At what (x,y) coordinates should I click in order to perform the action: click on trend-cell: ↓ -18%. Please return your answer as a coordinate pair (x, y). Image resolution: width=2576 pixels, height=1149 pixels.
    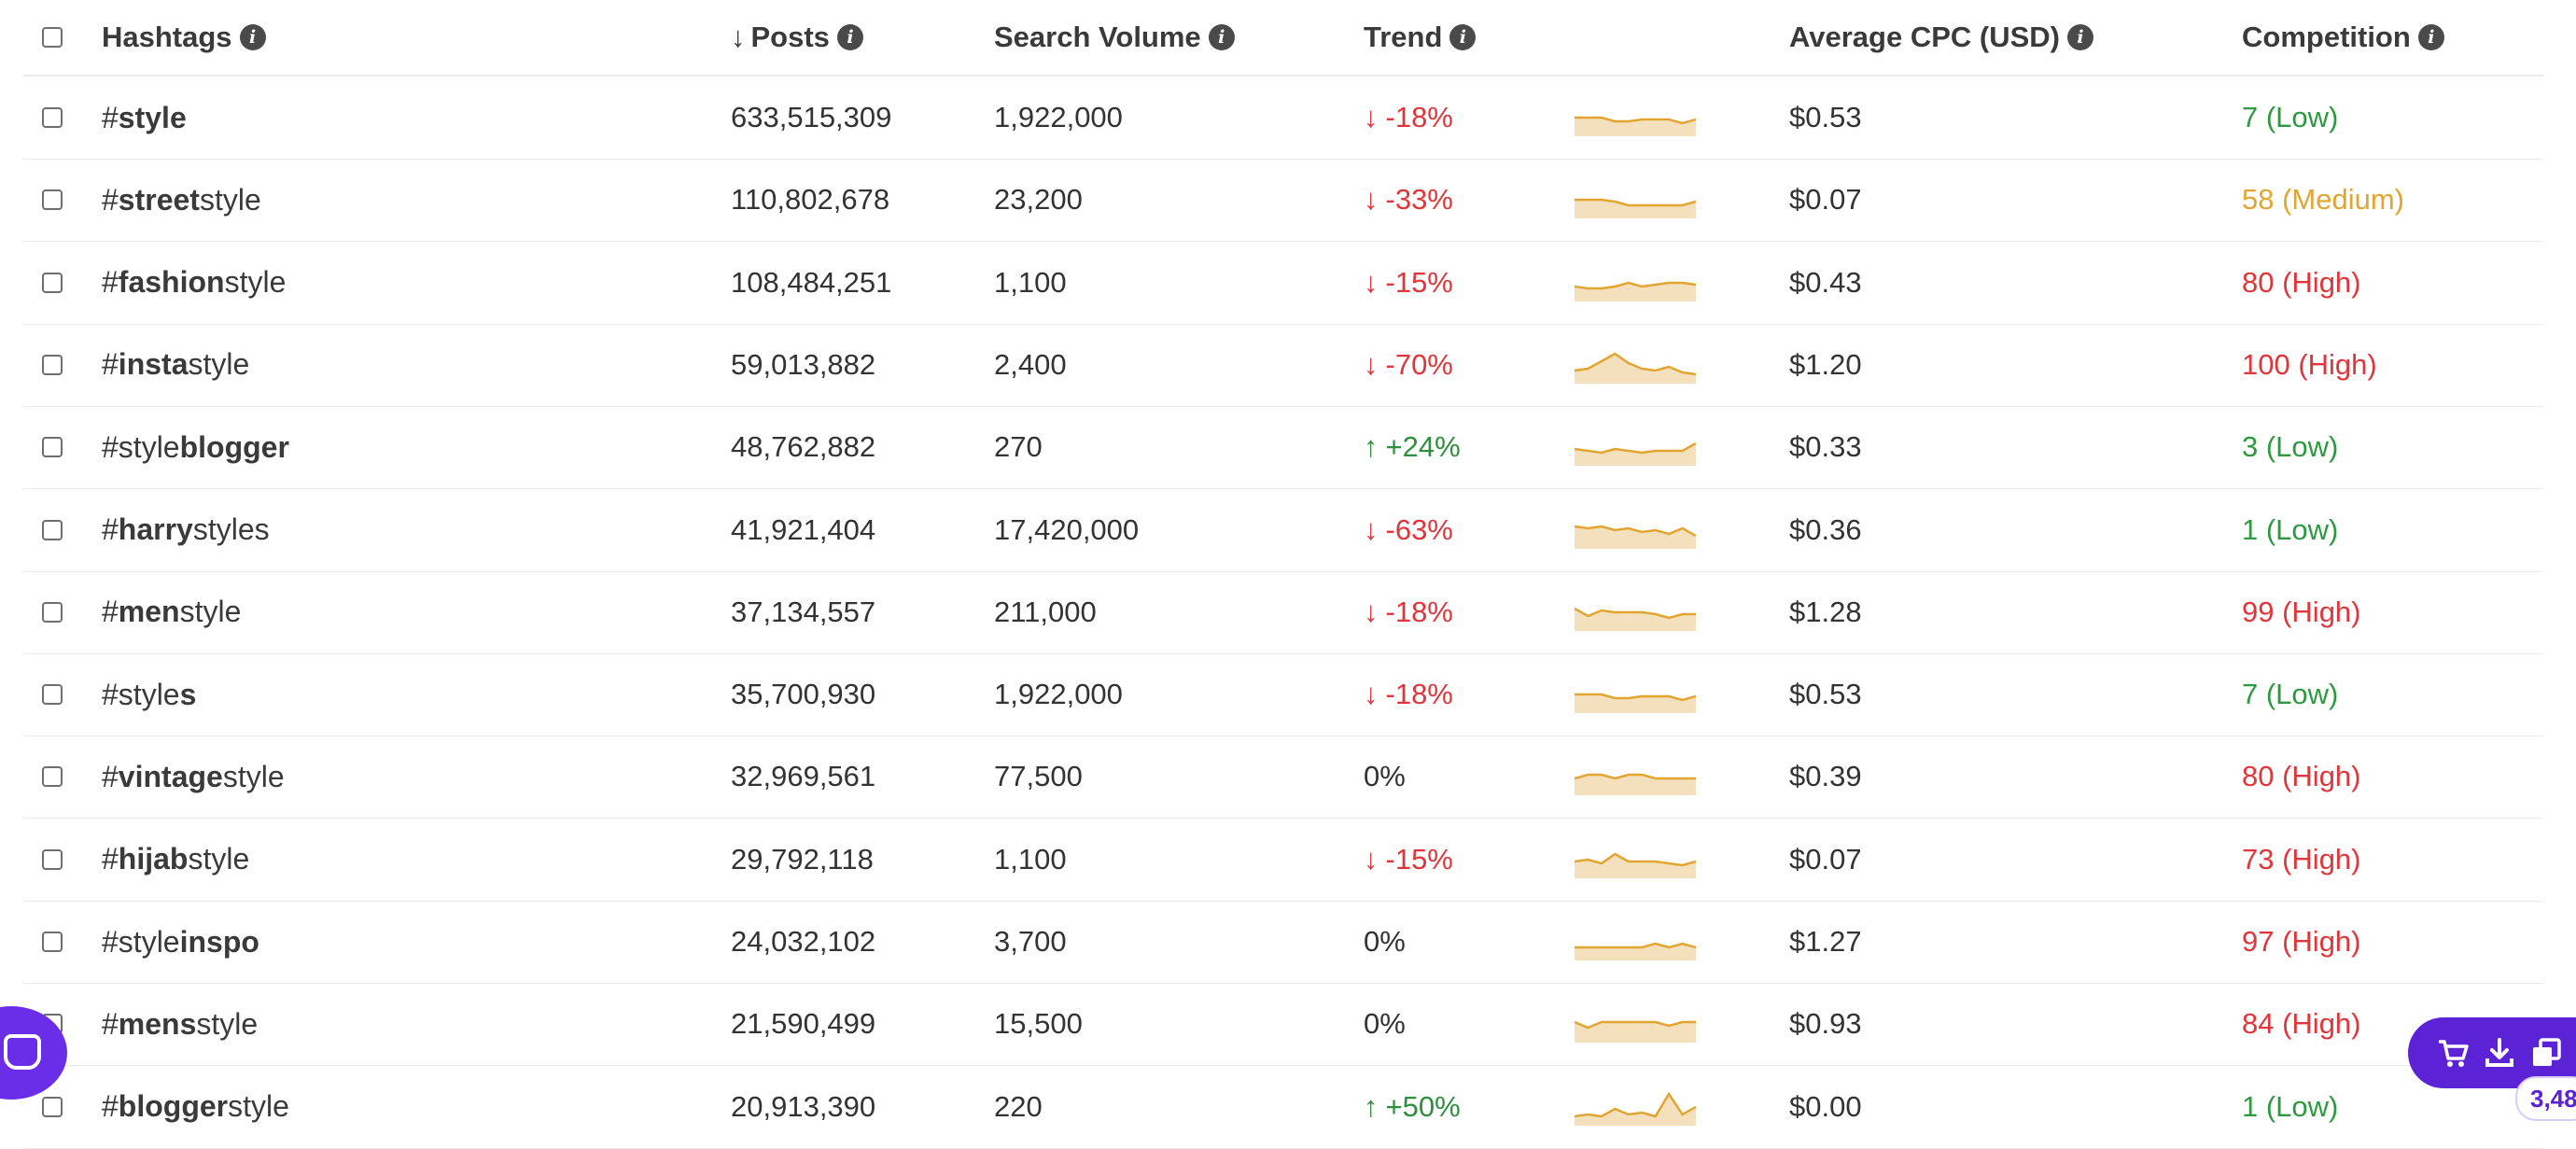
    Looking at the image, I should click on (1408, 694).